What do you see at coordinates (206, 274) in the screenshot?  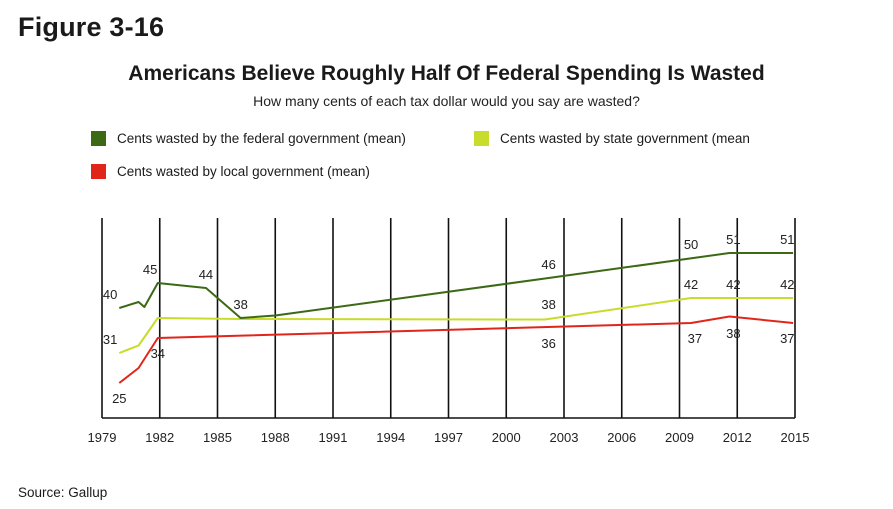 I see `data-label-s0-2: 44` at bounding box center [206, 274].